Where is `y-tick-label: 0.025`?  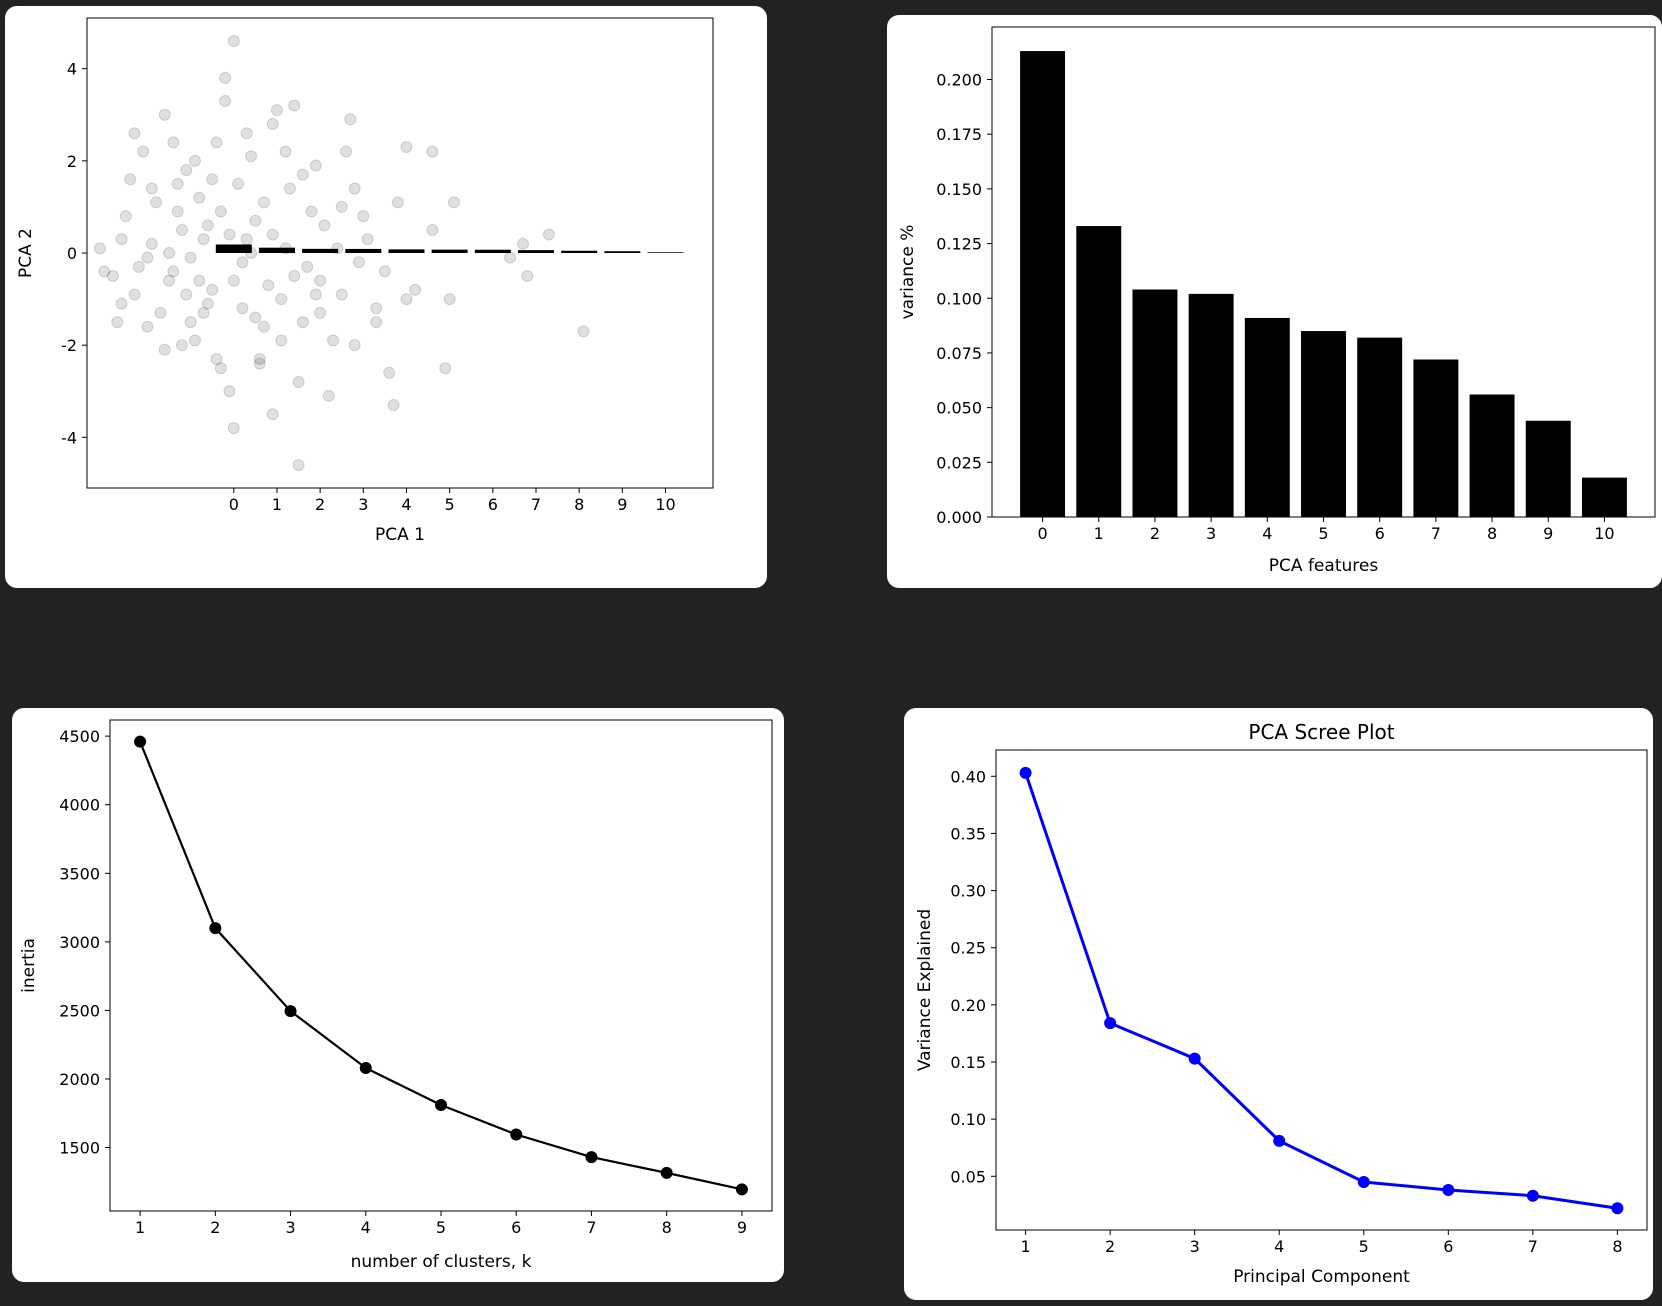 y-tick-label: 0.025 is located at coordinates (959, 462).